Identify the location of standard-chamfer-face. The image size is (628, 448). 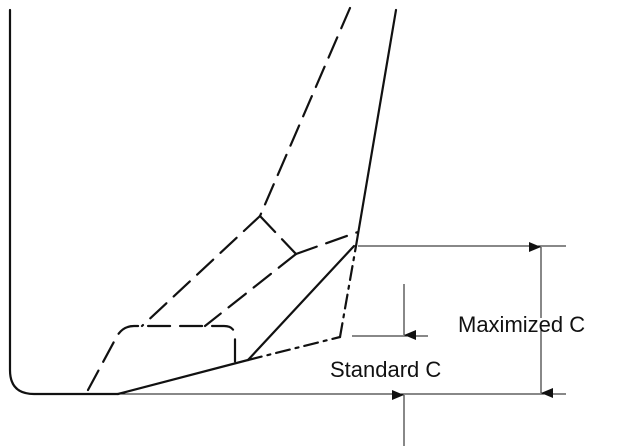
(301, 303).